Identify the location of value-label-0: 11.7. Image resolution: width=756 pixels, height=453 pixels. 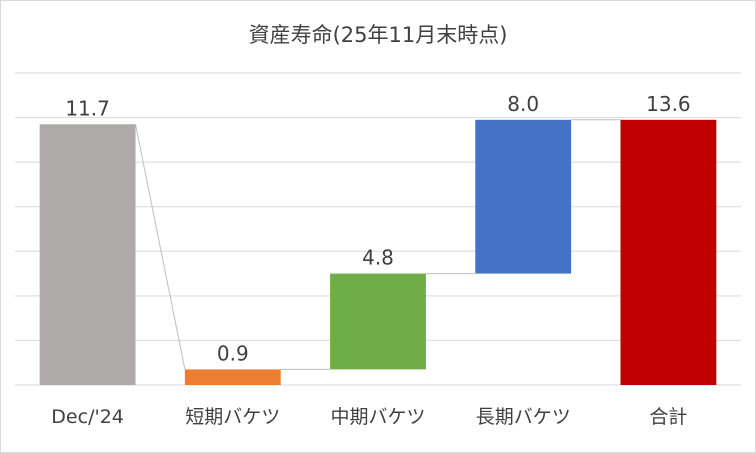
(87, 108).